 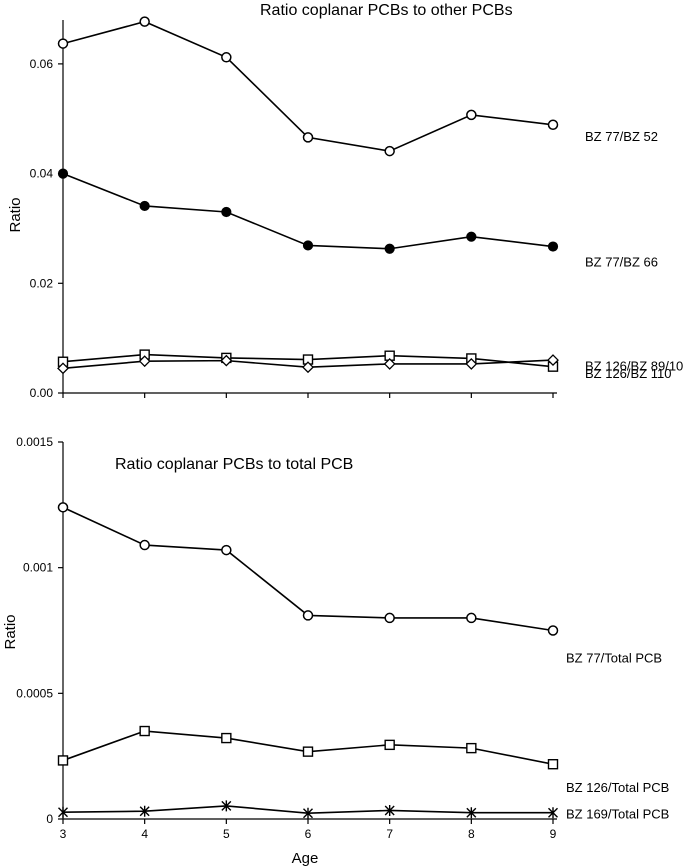 What do you see at coordinates (621, 262) in the screenshot?
I see `series-label: BZ 77/BZ 66` at bounding box center [621, 262].